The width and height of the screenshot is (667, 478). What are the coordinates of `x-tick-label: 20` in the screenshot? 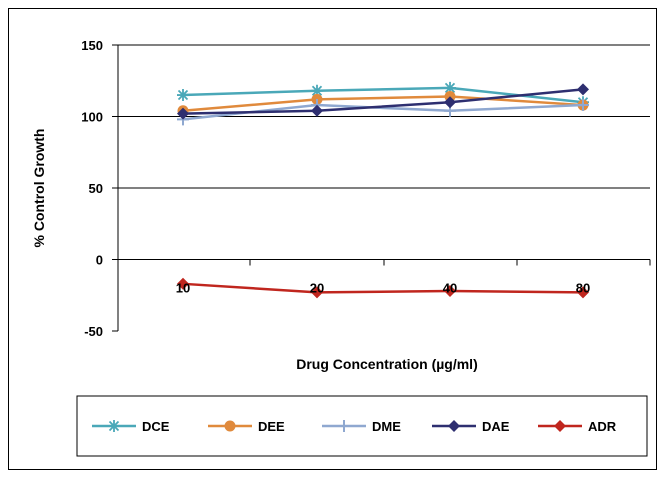 It's located at (317, 288).